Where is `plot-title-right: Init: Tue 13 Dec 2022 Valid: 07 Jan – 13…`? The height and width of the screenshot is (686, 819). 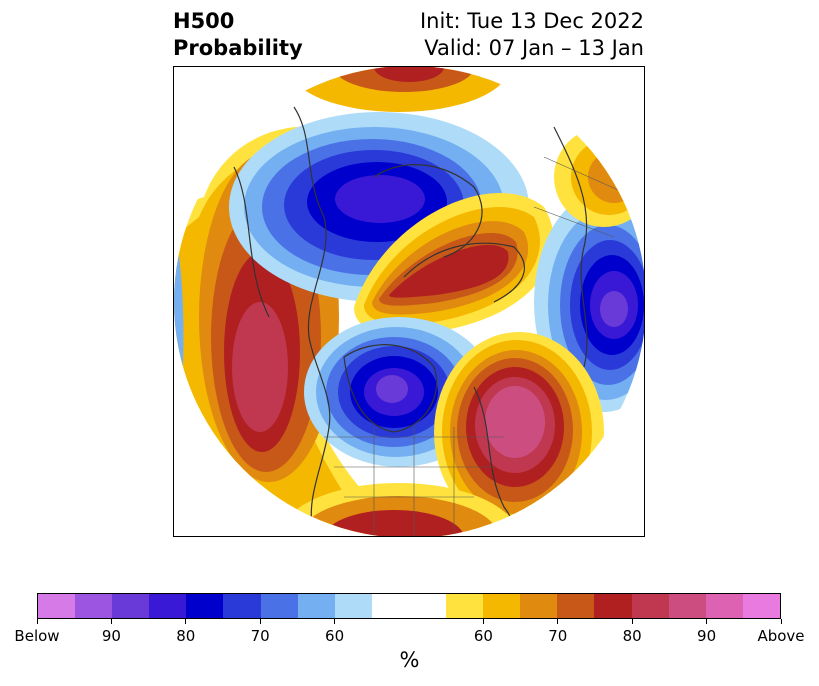
plot-title-right: Init: Tue 13 Dec 2022 Valid: 07 Jan – 13… is located at coordinates (532, 35).